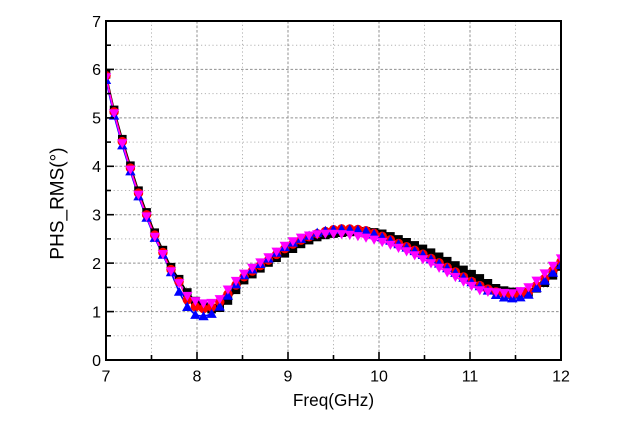 The image size is (624, 430). I want to click on svg-text: 8, so click(197, 377).